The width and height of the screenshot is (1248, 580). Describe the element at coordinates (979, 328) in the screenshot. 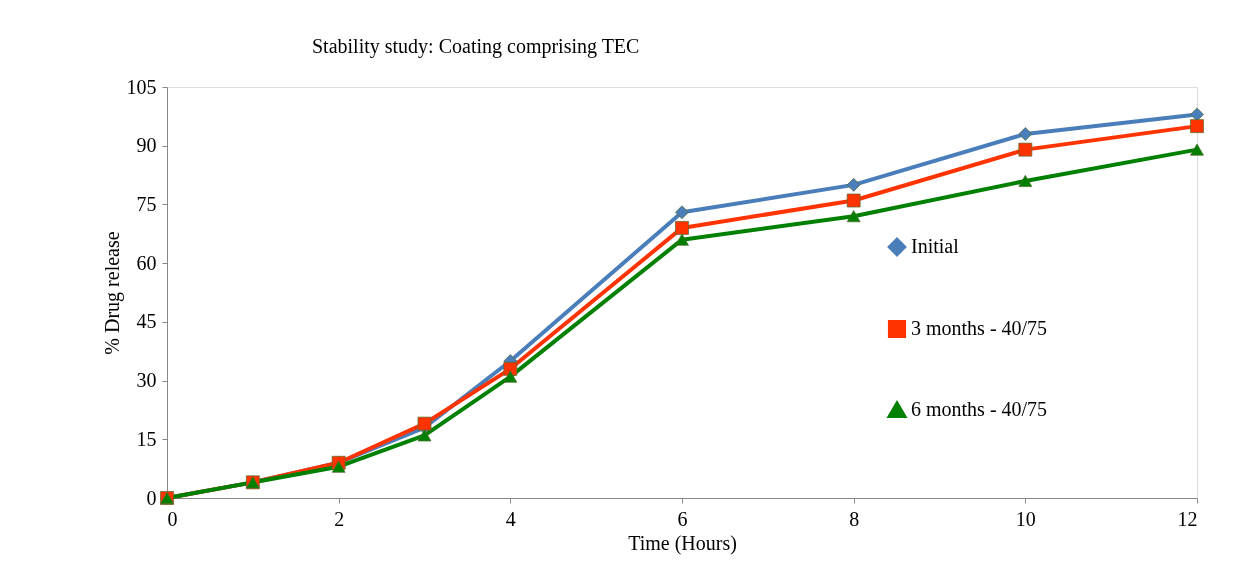

I see `legend-label: 3 months - 40/75` at that location.